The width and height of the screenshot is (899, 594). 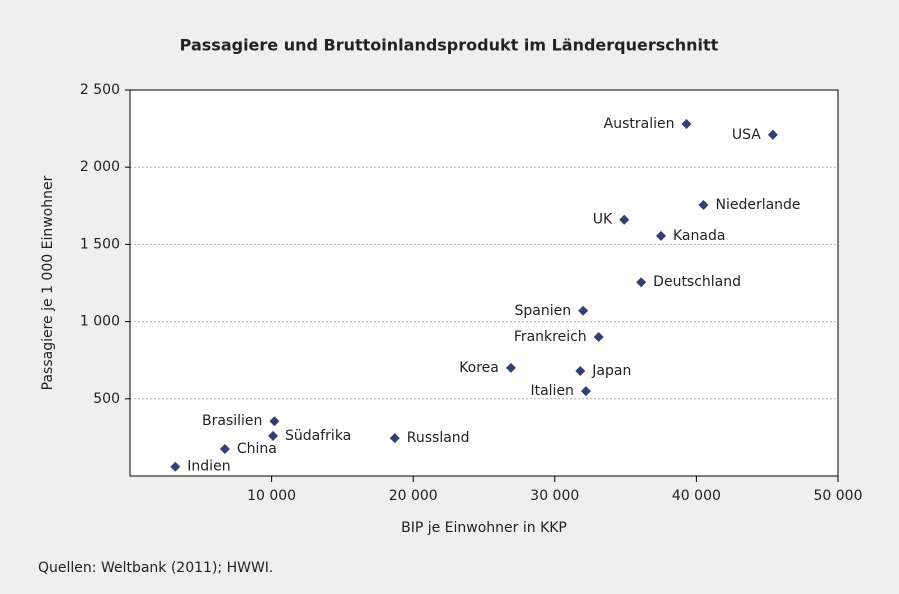 What do you see at coordinates (479, 368) in the screenshot?
I see `point-label: Korea` at bounding box center [479, 368].